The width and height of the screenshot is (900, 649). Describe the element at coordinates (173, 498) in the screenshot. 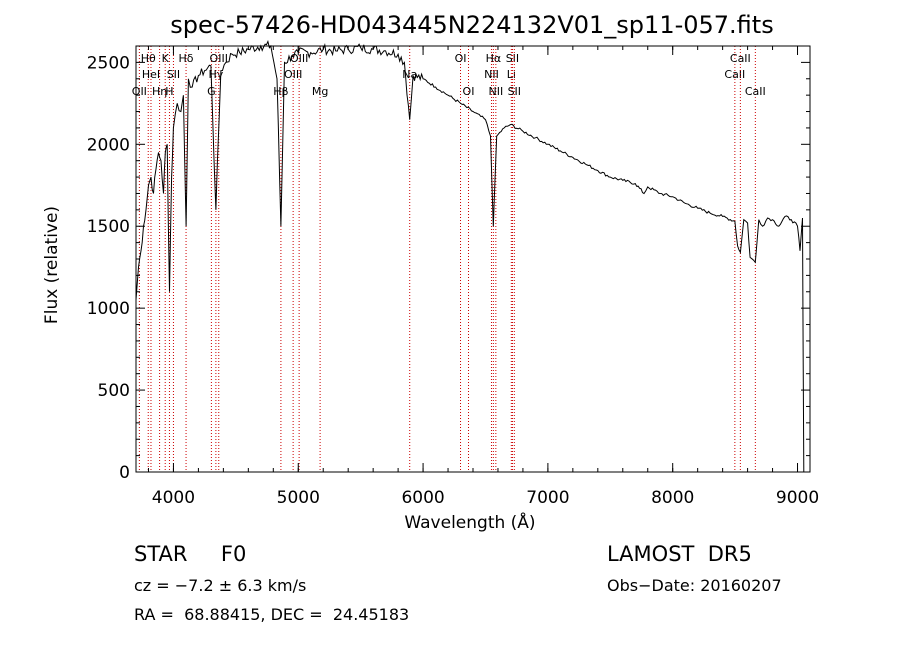

I see `x-tick-label: 4000` at that location.